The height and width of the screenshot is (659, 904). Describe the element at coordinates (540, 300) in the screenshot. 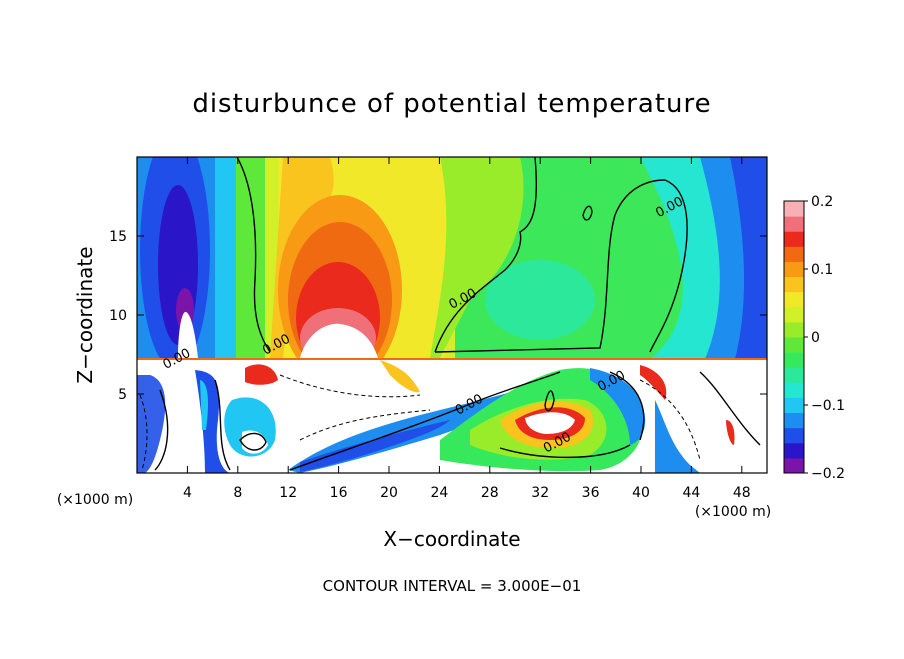

I see `central-green-pocket` at that location.